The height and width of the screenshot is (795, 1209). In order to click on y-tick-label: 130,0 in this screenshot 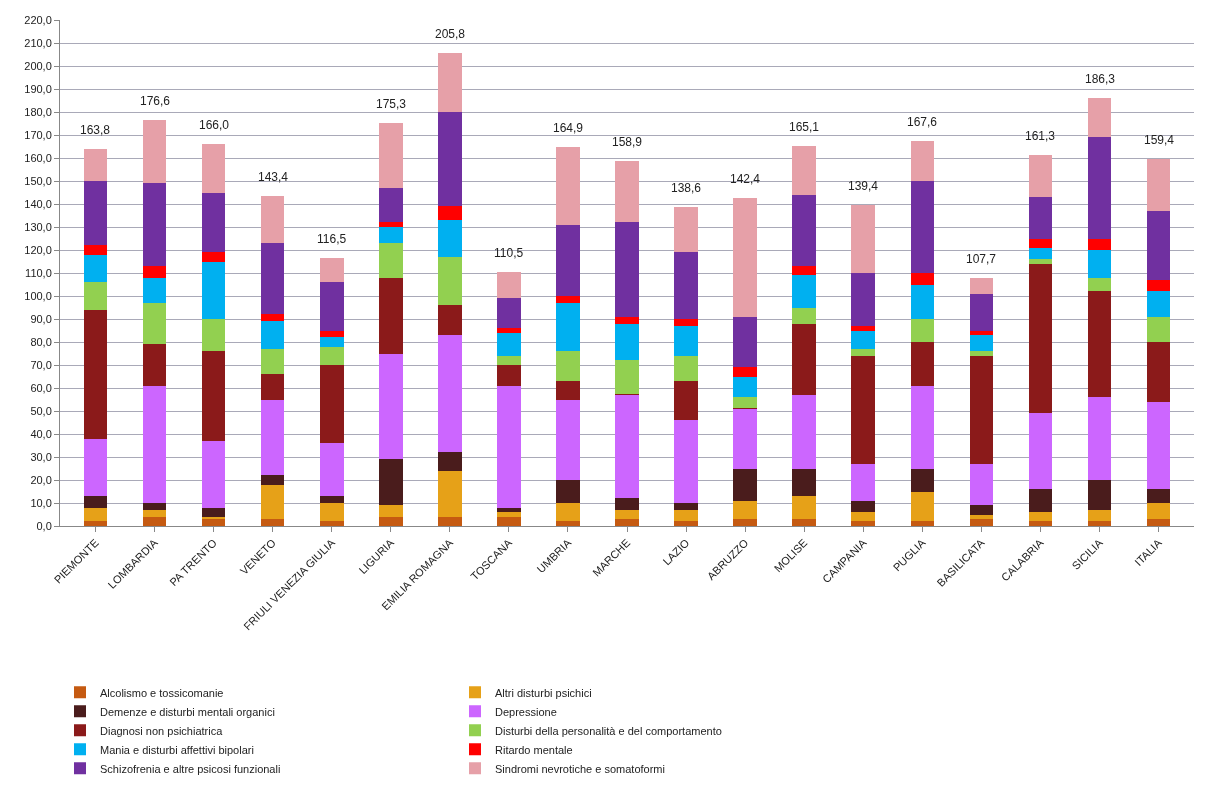, I will do `click(38, 226)`.